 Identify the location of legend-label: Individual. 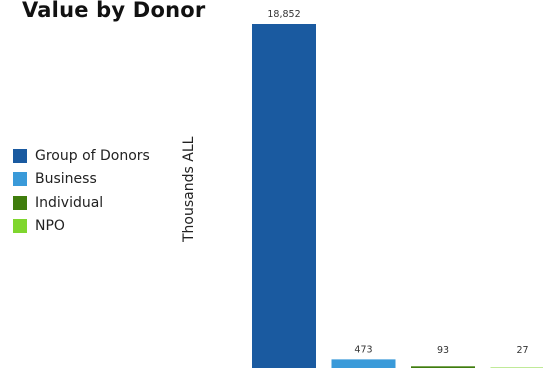
(69, 202).